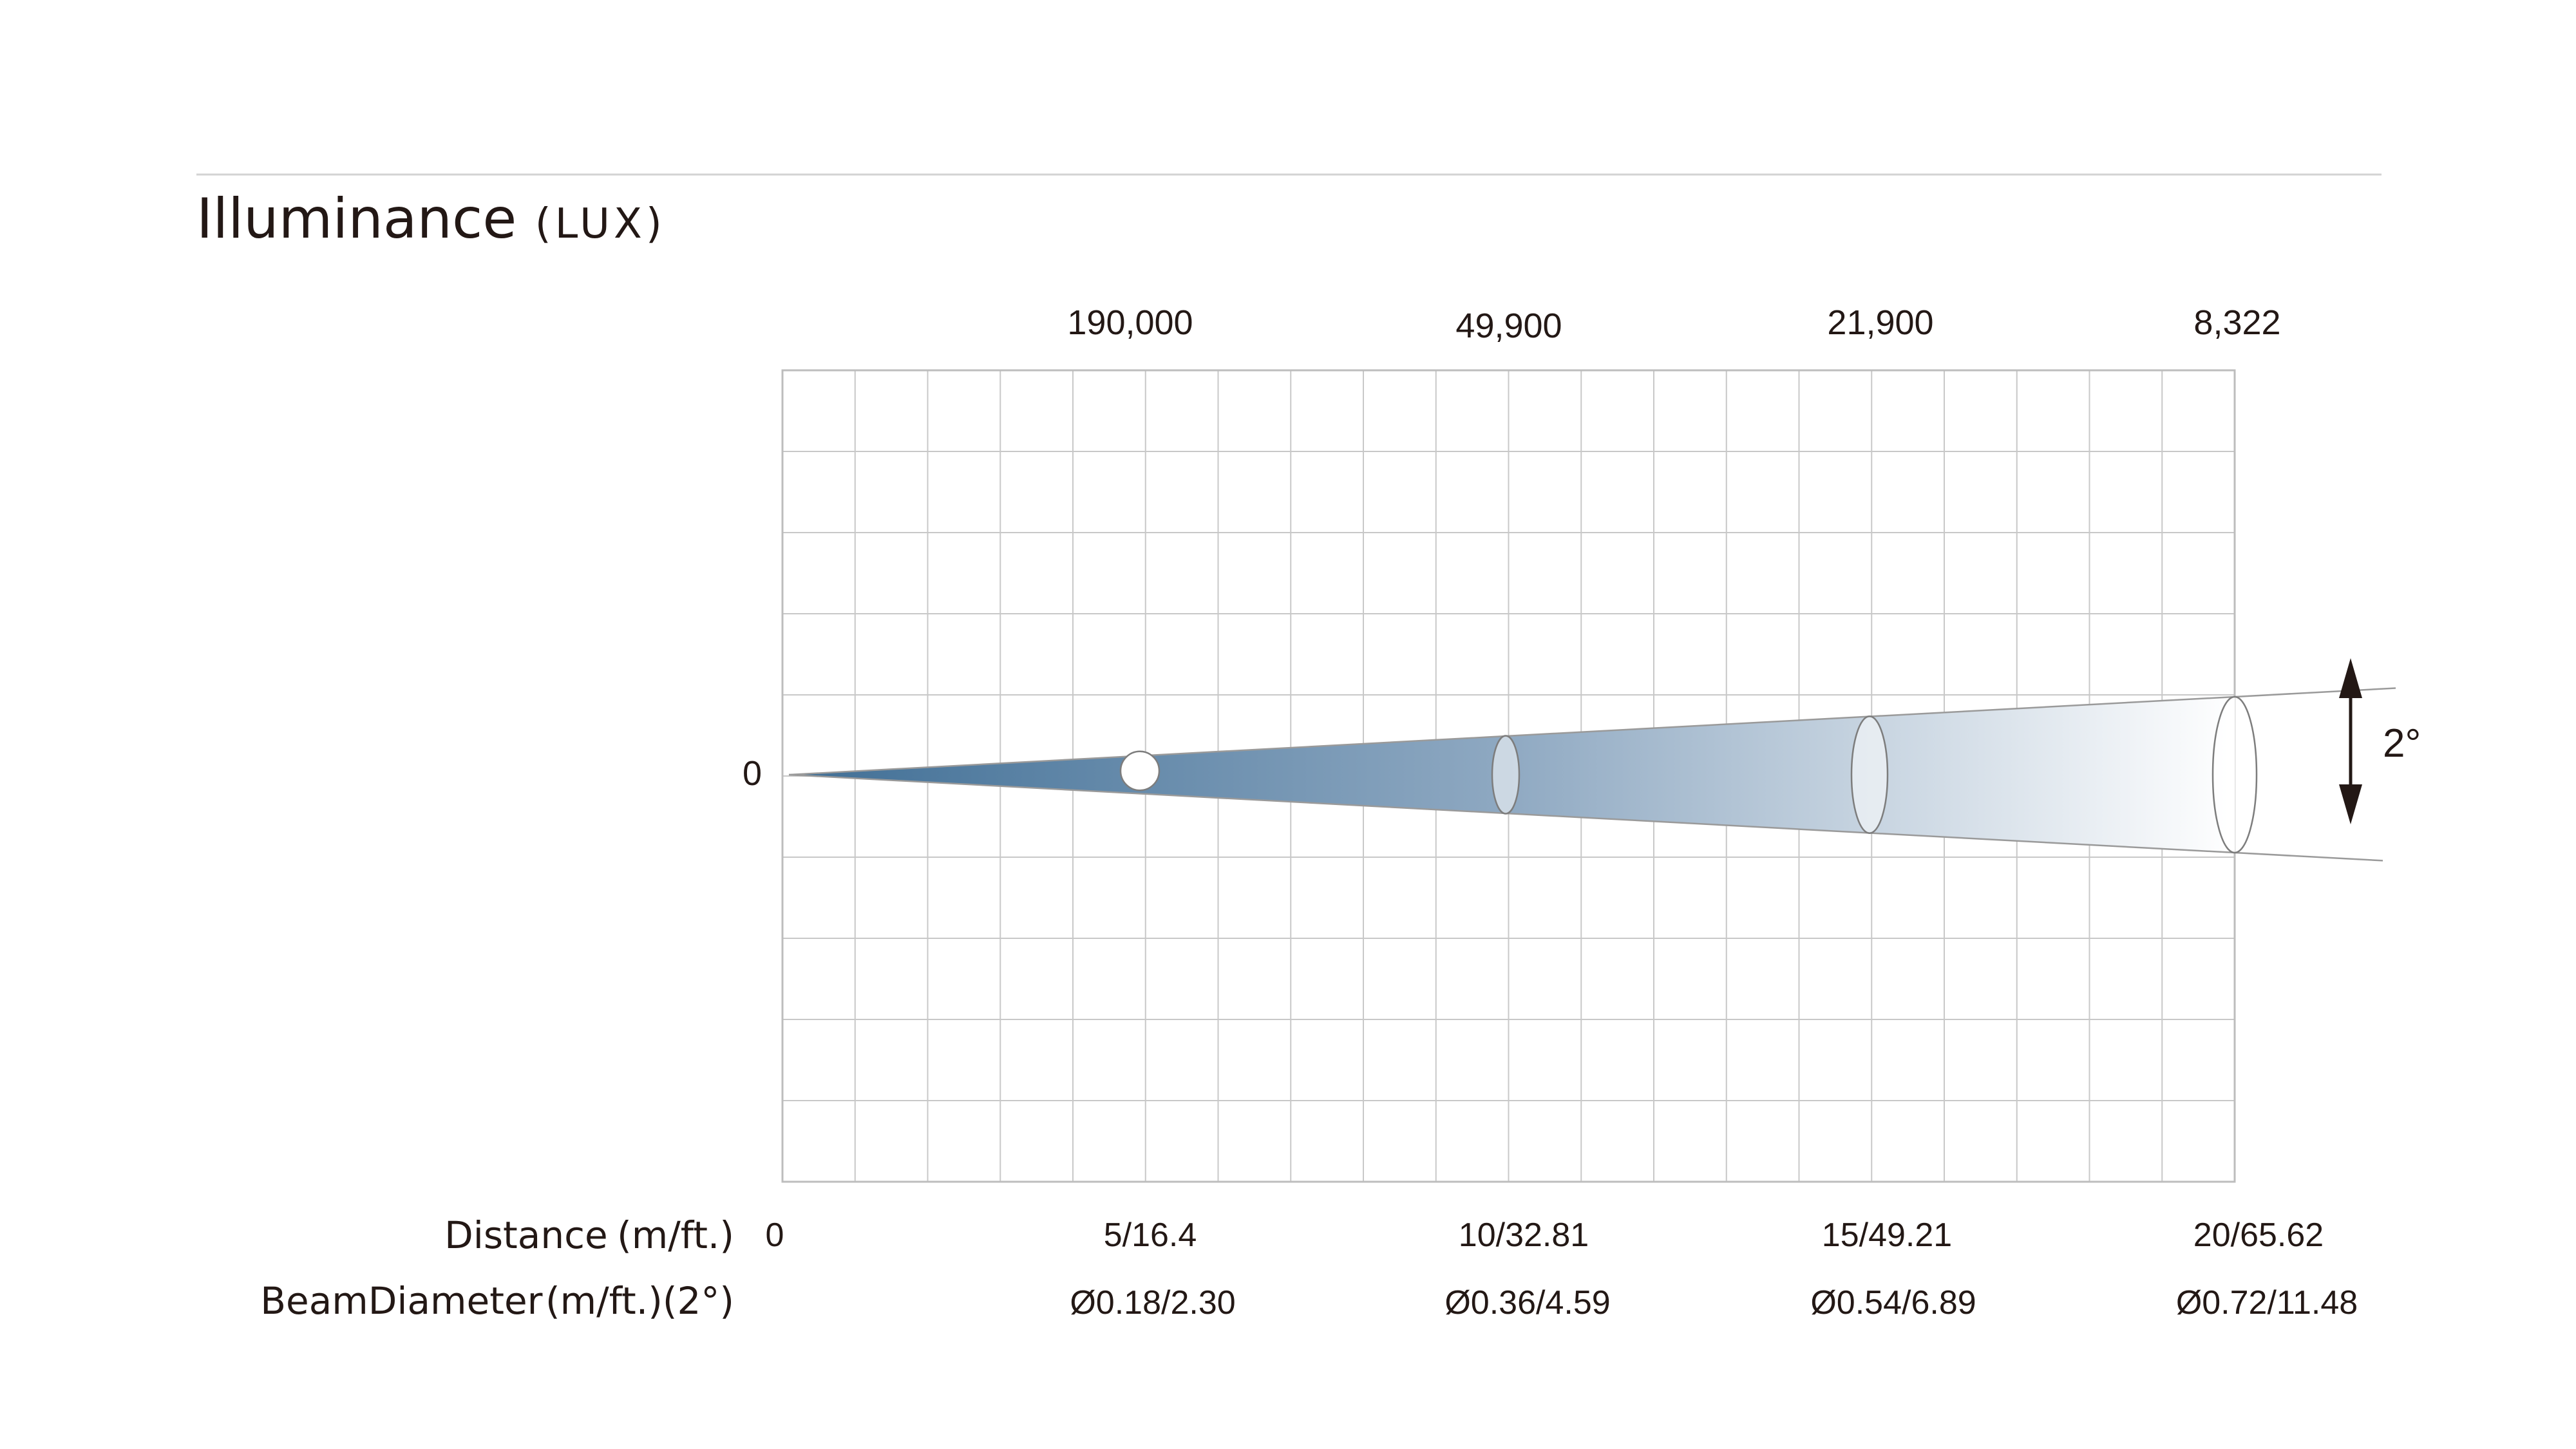  I want to click on diameter-label-unit: (m/ft.)(2°), so click(639, 1301).